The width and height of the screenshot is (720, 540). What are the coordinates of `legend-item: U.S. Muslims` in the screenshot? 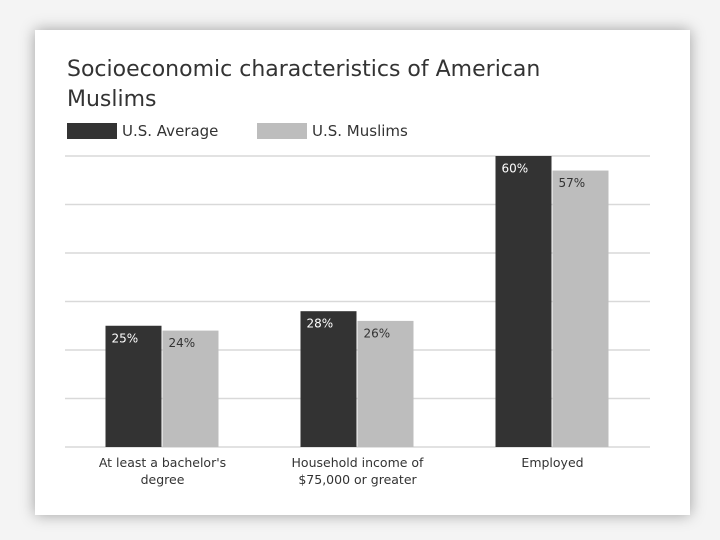 It's located at (332, 131).